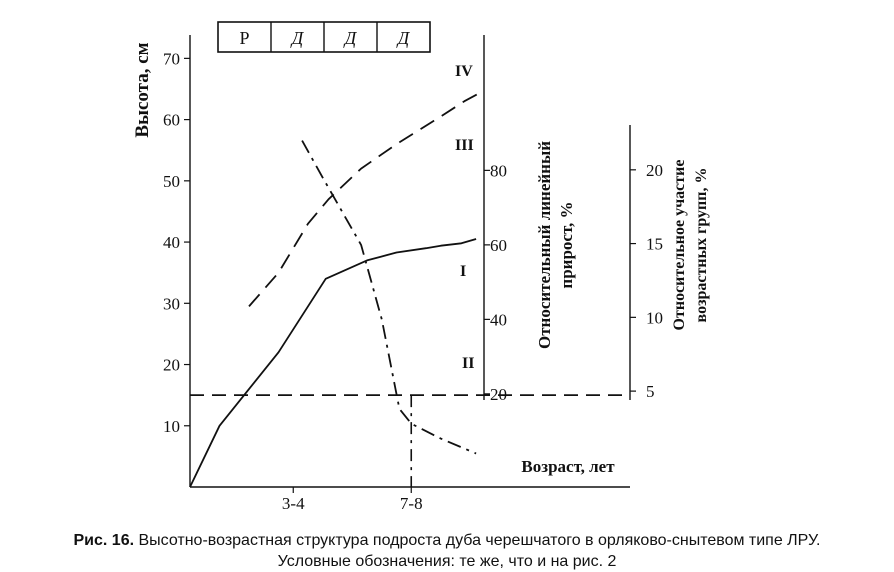 The height and width of the screenshot is (572, 894). Describe the element at coordinates (690, 245) in the screenshot. I see `participation-axis-title: Относительное участие возрастных групп, %` at that location.